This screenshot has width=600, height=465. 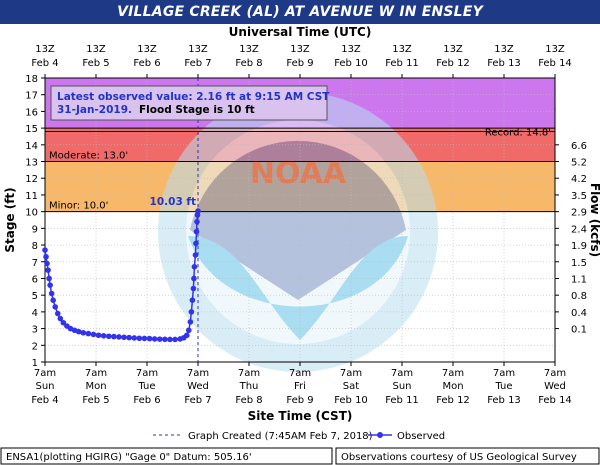 I want to click on x-tick-date: Feb 9, so click(x=299, y=400).